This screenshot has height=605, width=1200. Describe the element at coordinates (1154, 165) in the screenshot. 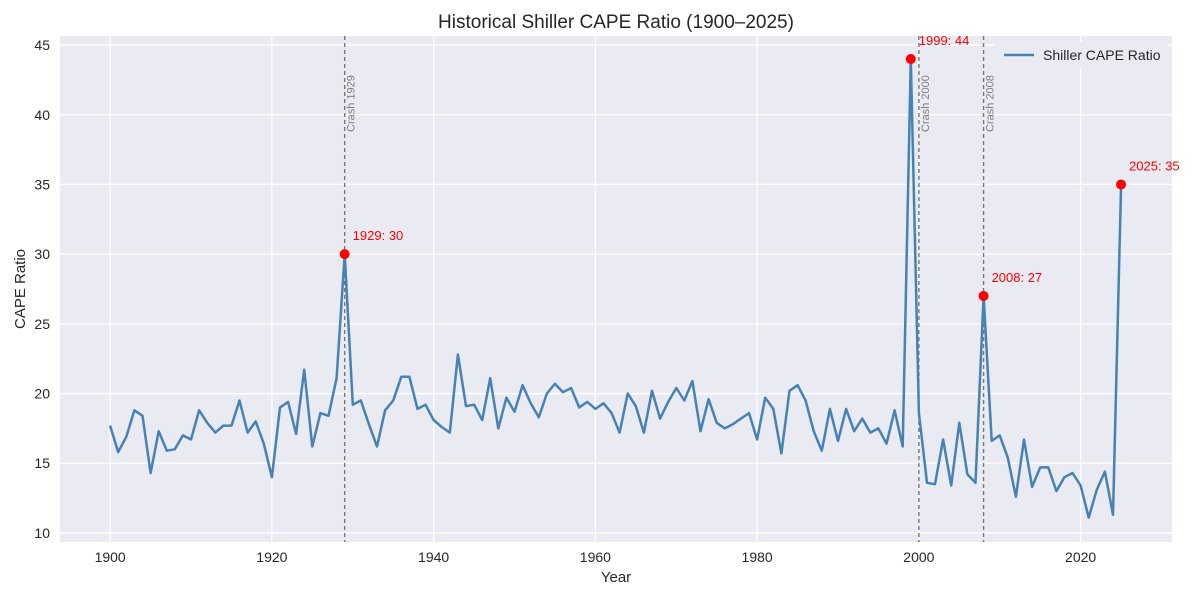

I see `highlight-label: 2025: 35` at that location.